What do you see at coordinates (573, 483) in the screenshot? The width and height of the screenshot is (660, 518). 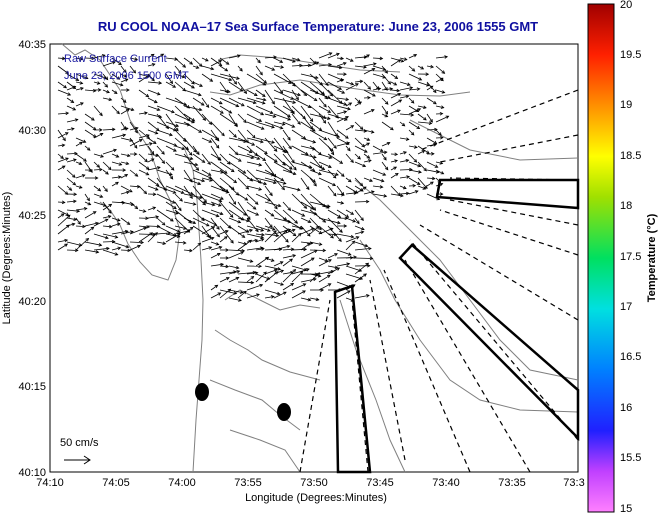 I see `x-tick-label: 73:3` at bounding box center [573, 483].